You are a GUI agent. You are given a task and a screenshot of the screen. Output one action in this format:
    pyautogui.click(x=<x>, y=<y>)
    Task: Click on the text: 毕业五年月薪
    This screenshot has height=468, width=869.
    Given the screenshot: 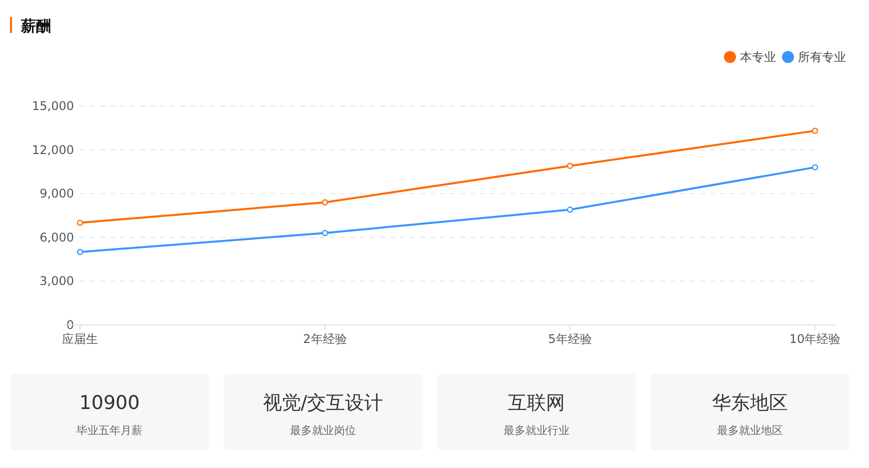 What is the action you would take?
    pyautogui.click(x=109, y=430)
    